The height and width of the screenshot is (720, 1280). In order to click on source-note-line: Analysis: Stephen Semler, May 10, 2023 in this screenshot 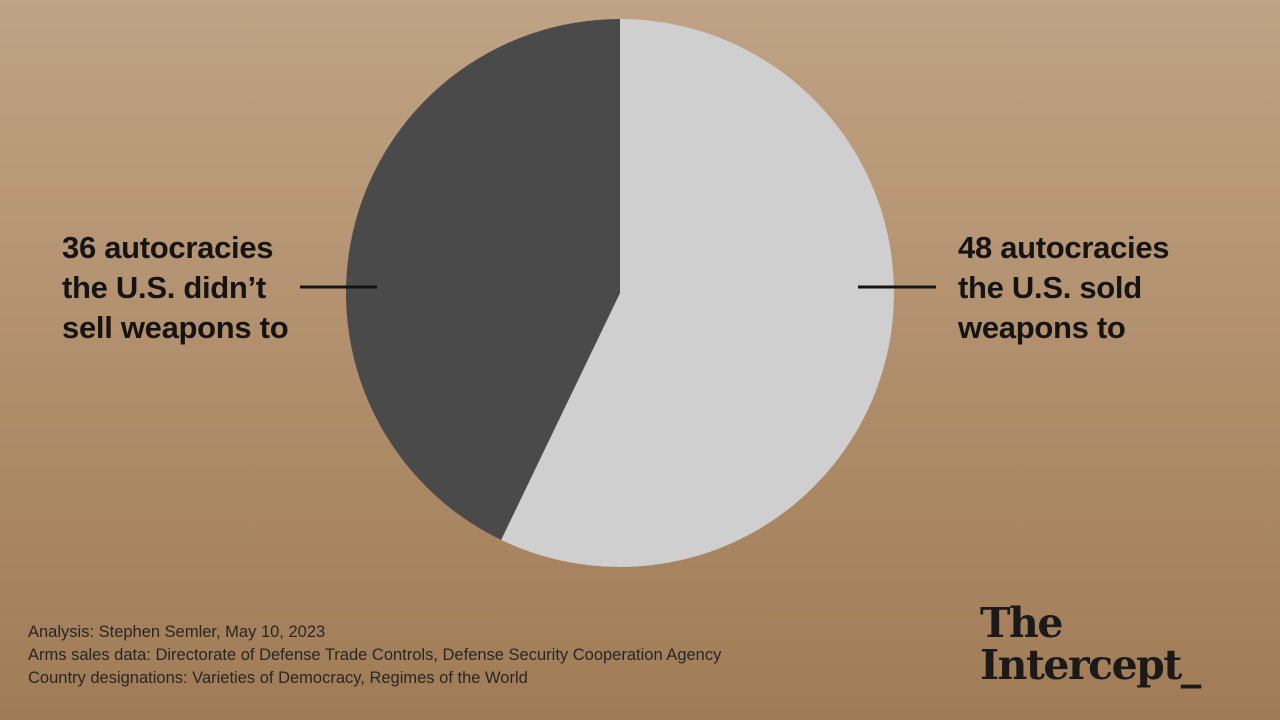, I will do `click(177, 632)`.